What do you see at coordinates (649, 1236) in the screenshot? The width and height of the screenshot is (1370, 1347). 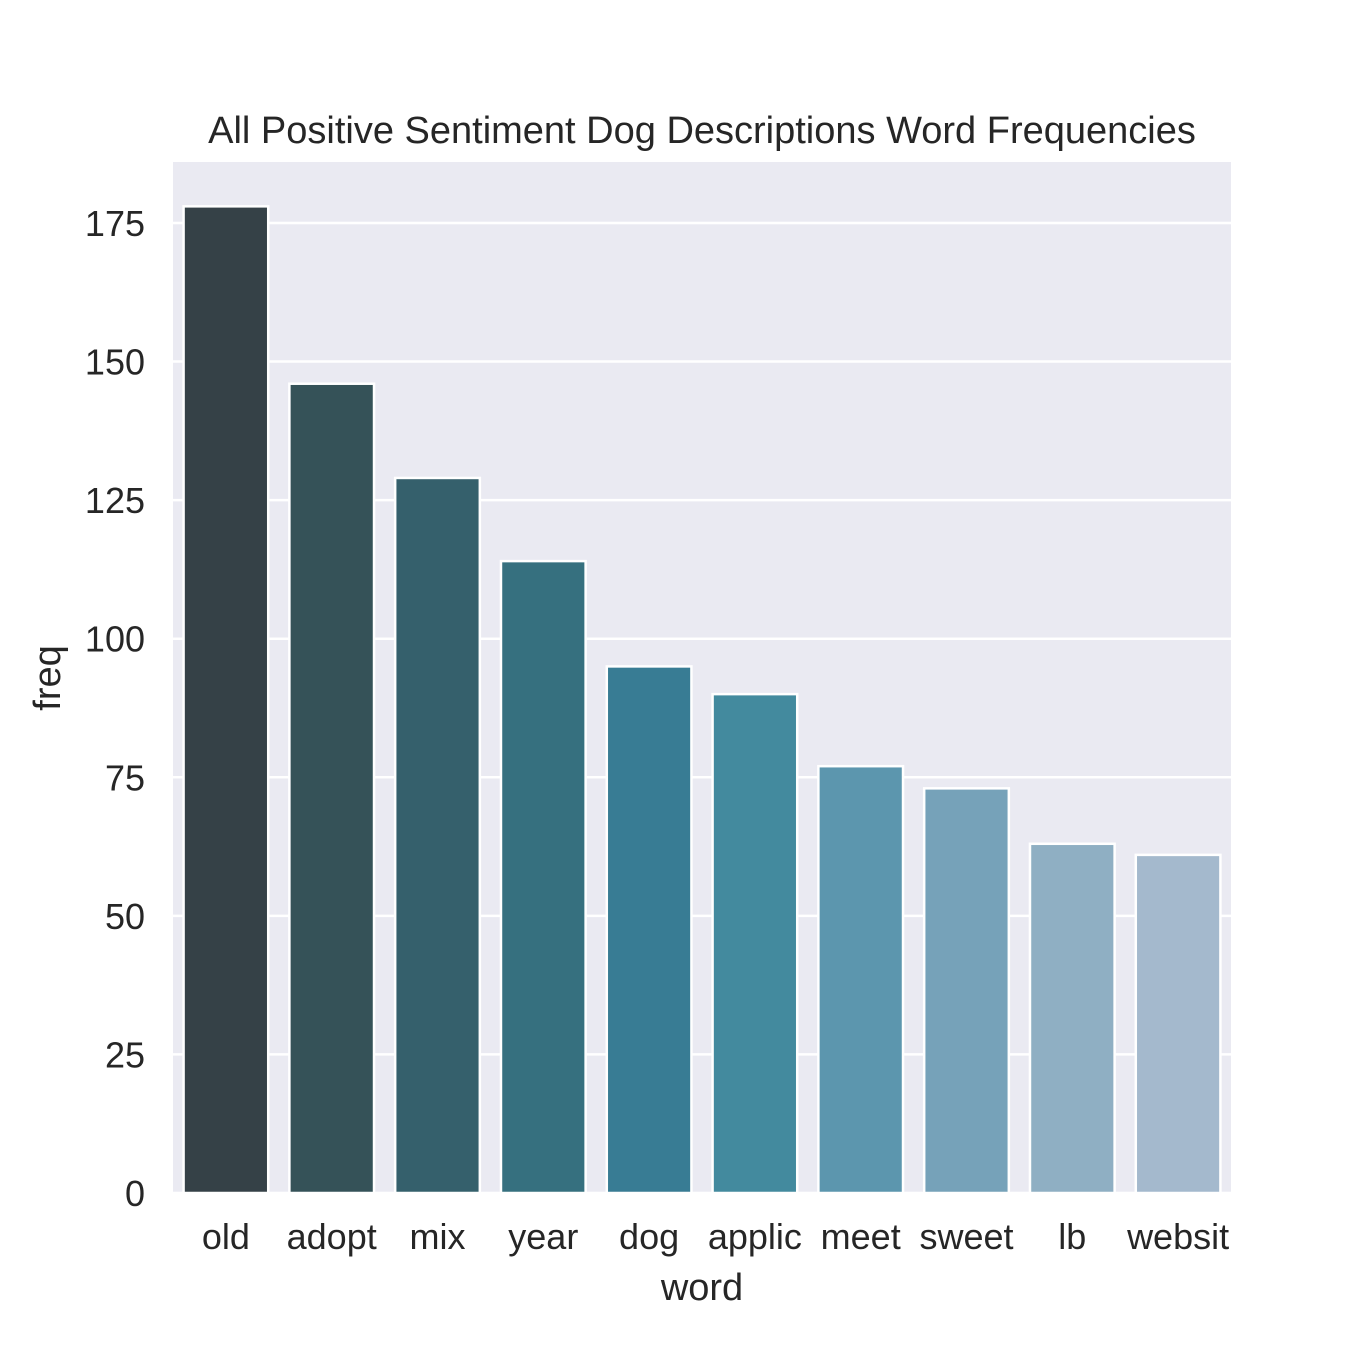 I see `x-tick-label: dog` at bounding box center [649, 1236].